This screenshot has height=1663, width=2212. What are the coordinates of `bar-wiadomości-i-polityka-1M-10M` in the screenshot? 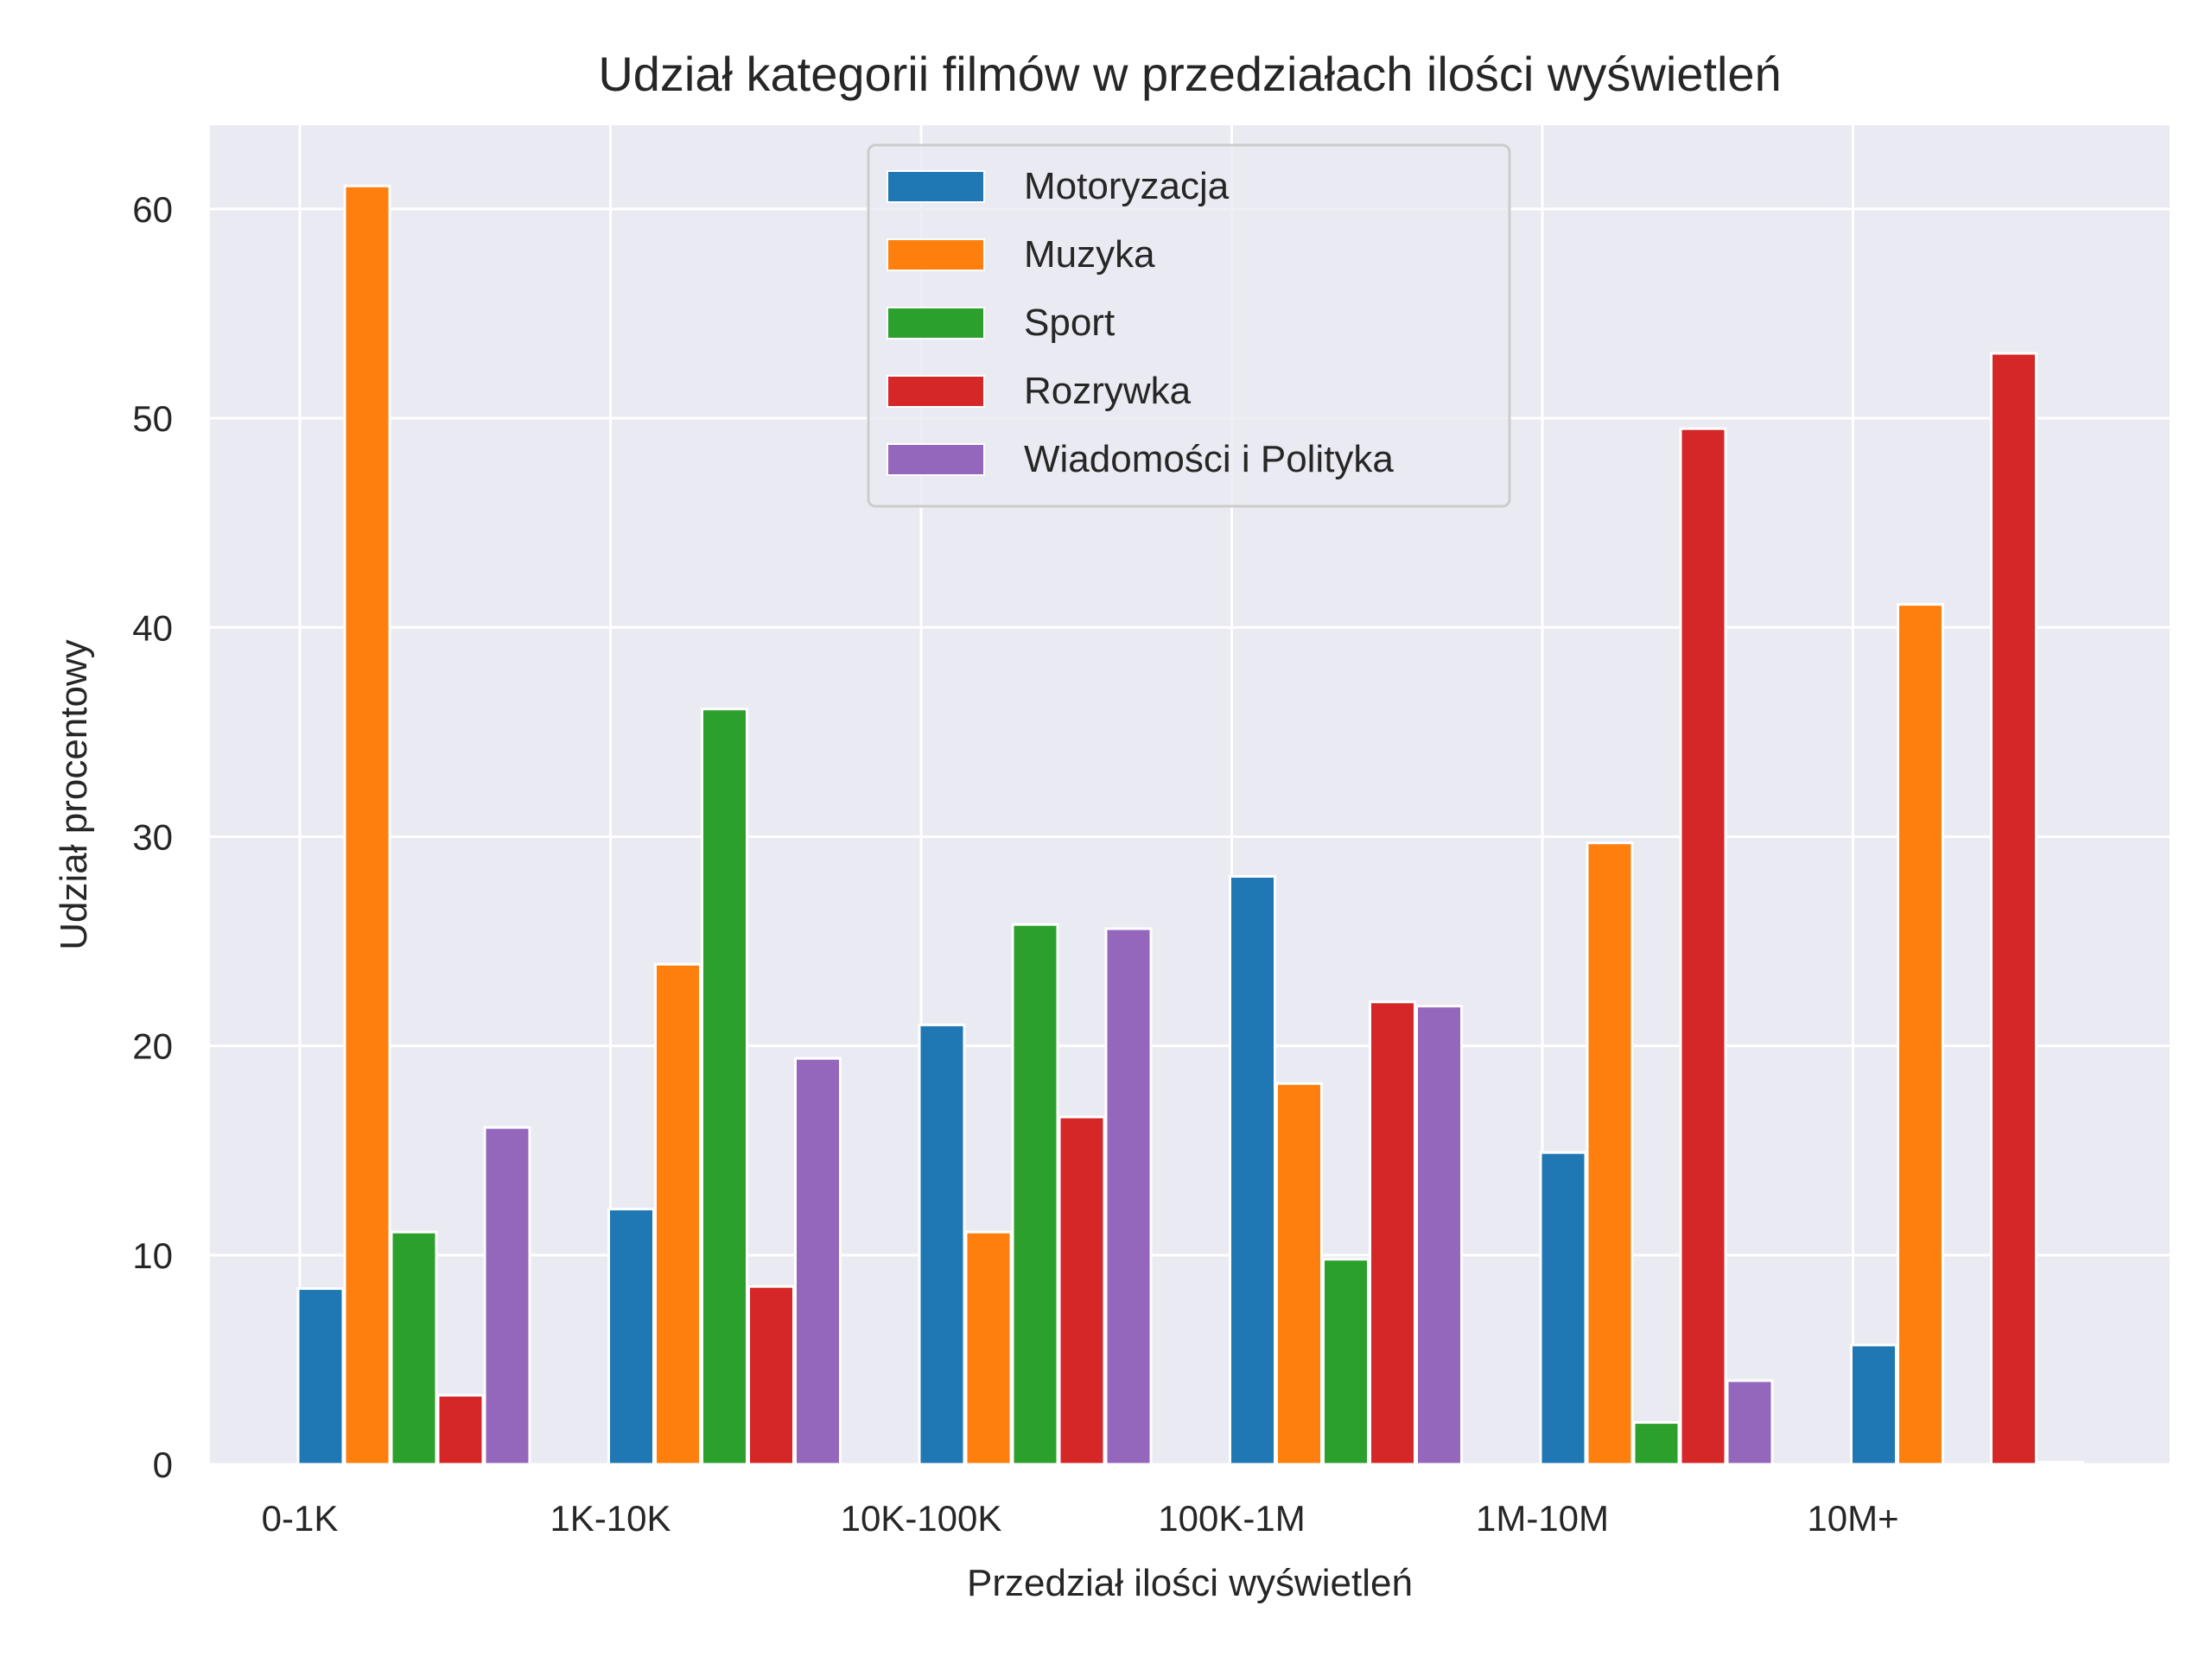 It's located at (1750, 1423).